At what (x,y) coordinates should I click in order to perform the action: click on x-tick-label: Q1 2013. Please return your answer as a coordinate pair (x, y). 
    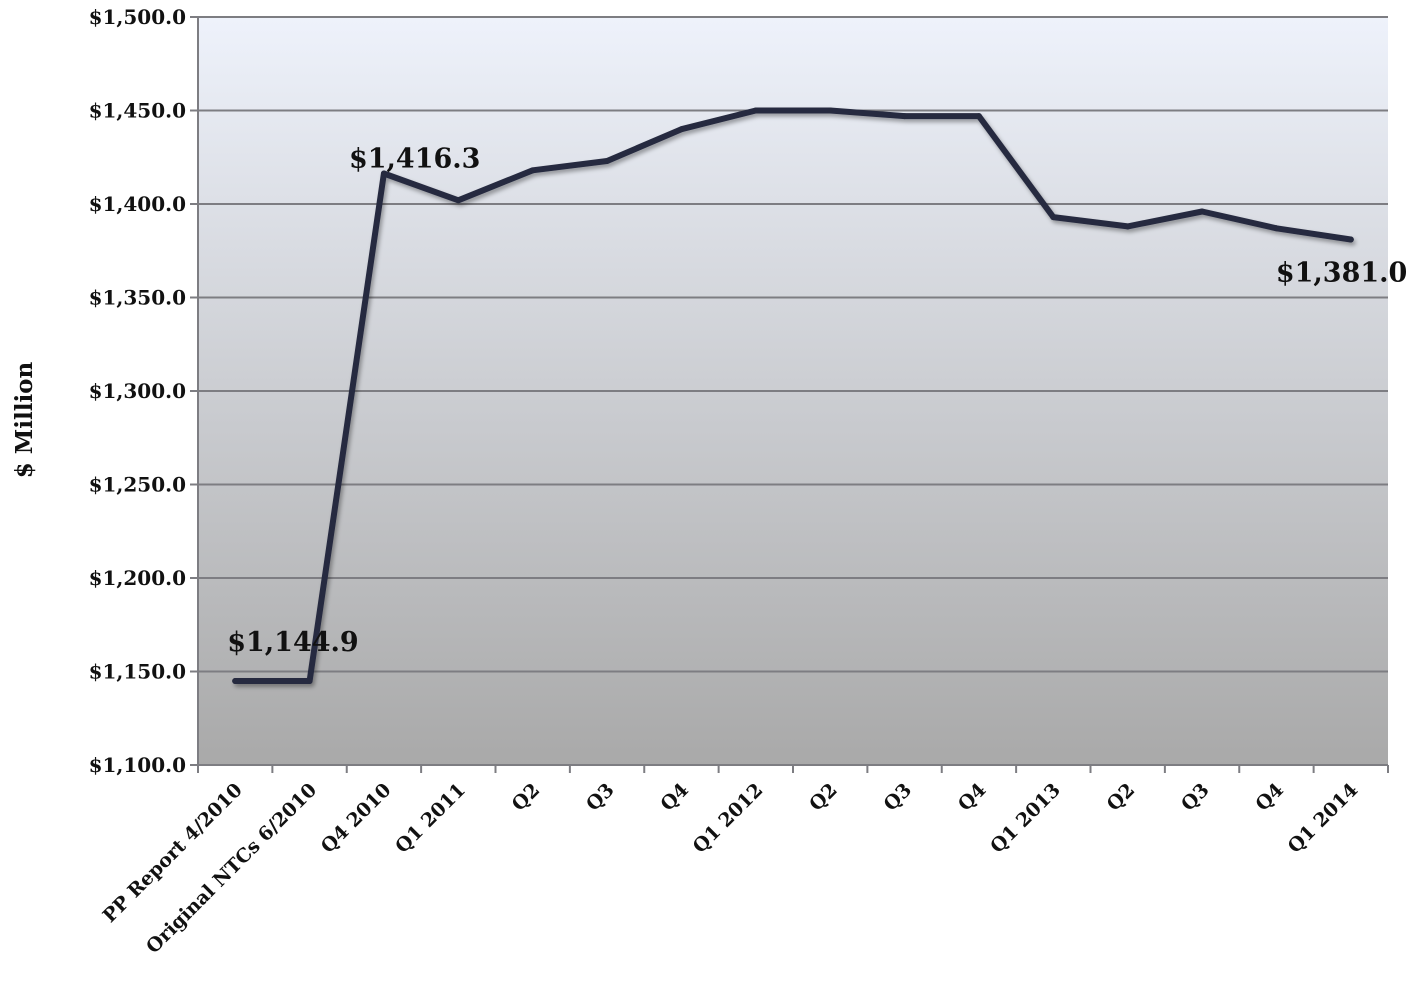
    Looking at the image, I should click on (1025, 818).